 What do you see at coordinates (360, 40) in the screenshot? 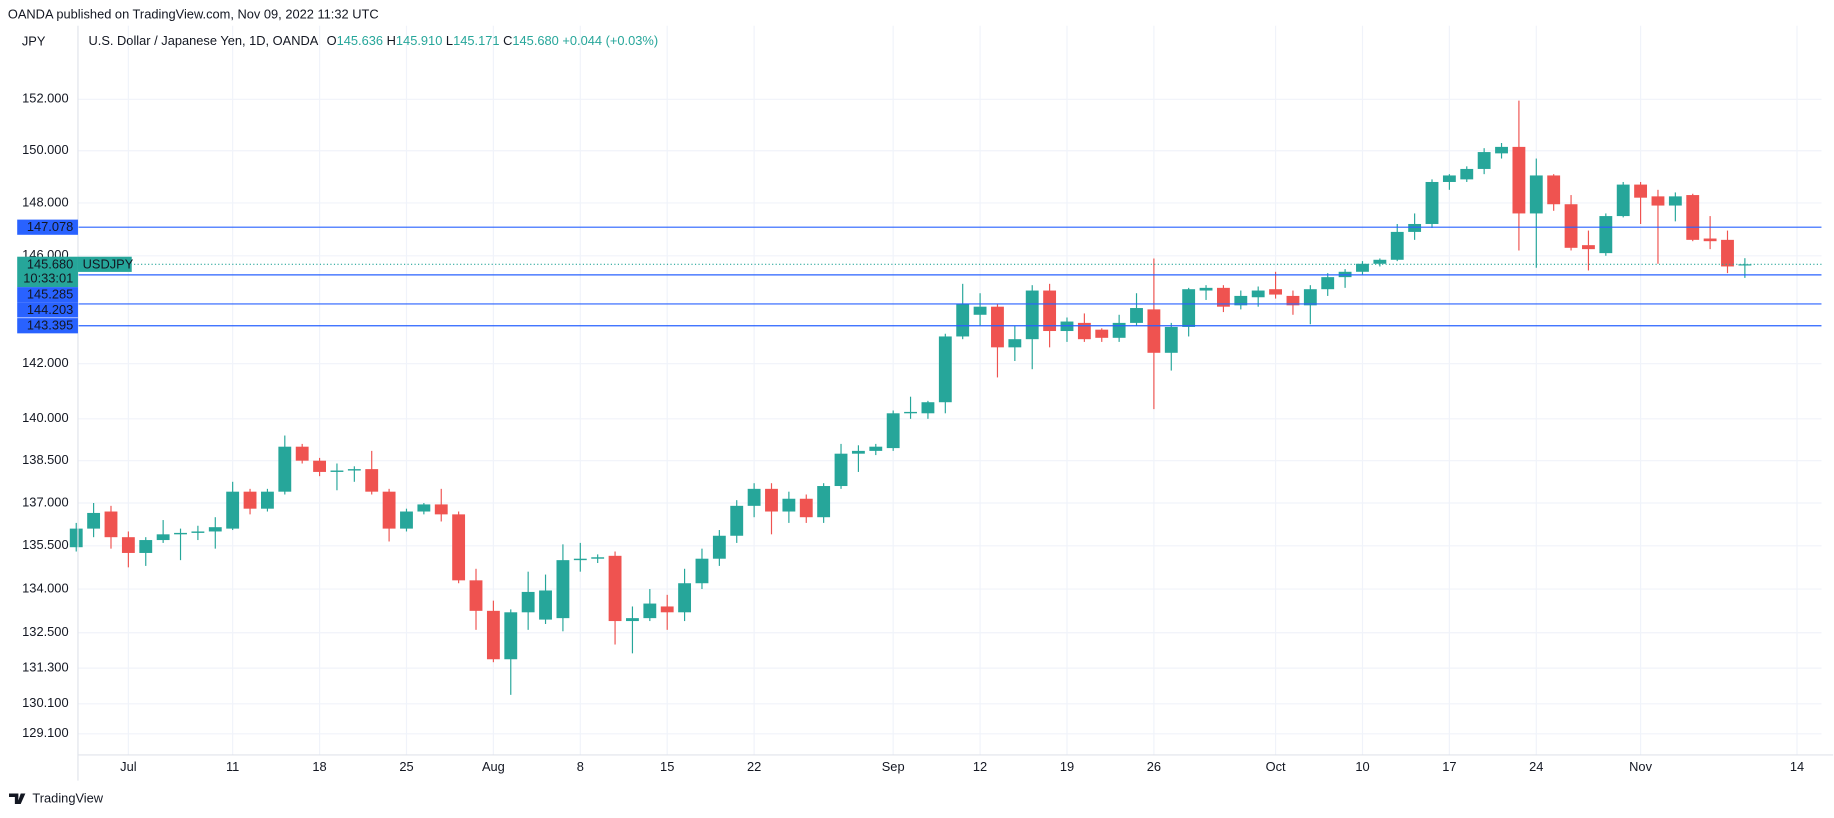
I see `ohlc-value: 145.636` at bounding box center [360, 40].